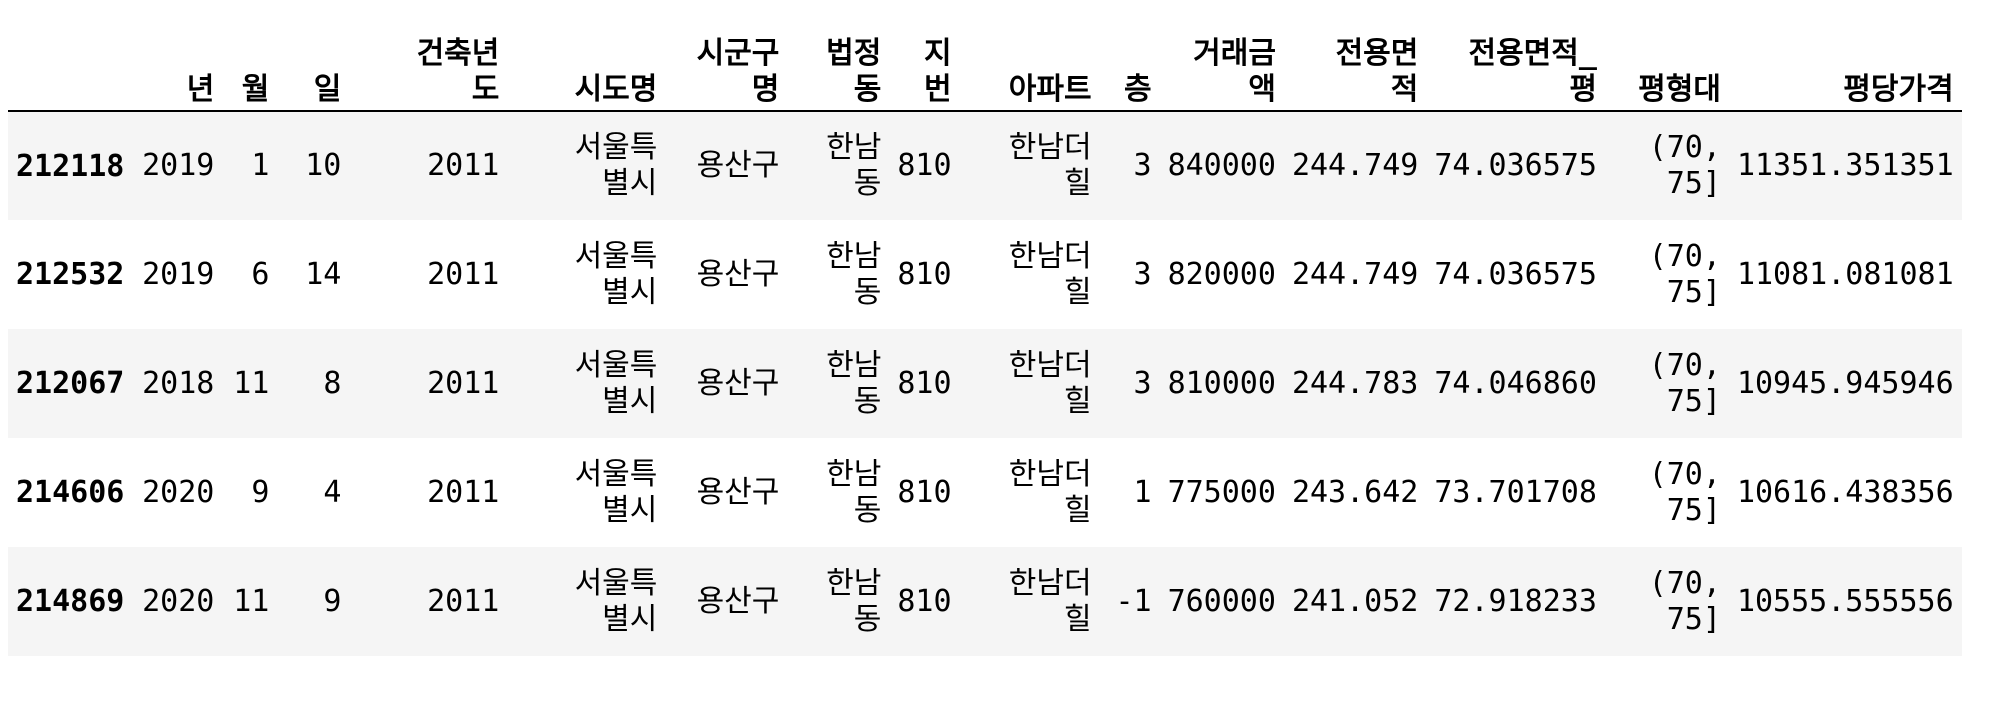 Image resolution: width=2006 pixels, height=704 pixels. Describe the element at coordinates (1137, 89) in the screenshot. I see `cell-line: 층` at that location.